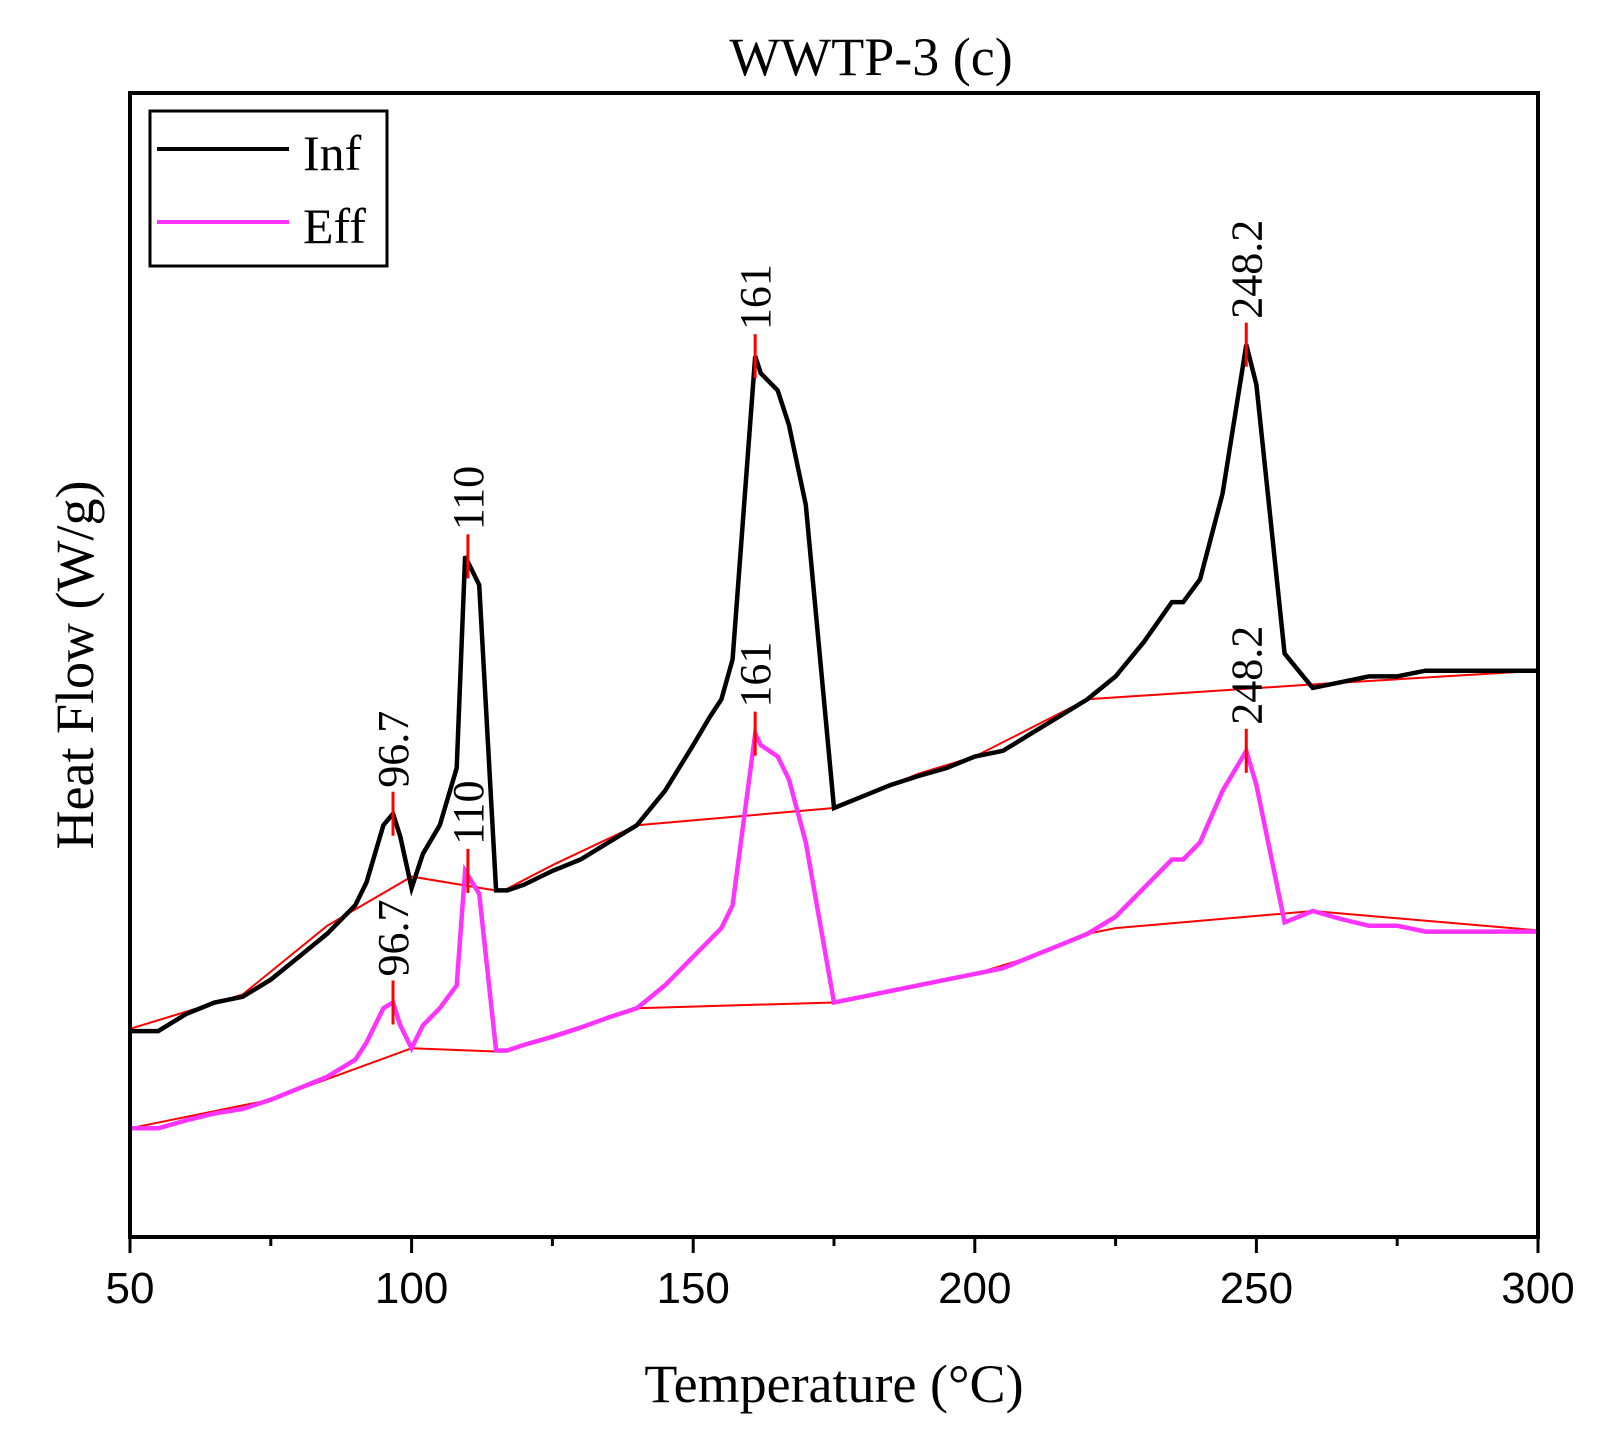  I want to click on x-axis-label: Temperature (°C), so click(833, 1384).